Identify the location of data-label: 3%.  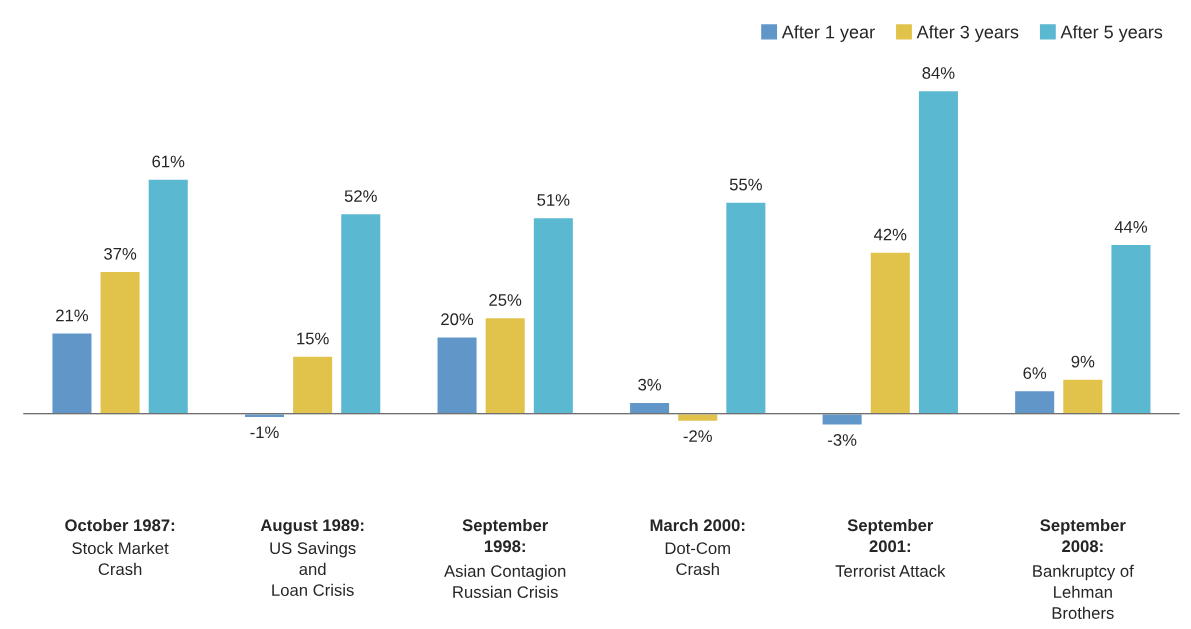
(650, 384).